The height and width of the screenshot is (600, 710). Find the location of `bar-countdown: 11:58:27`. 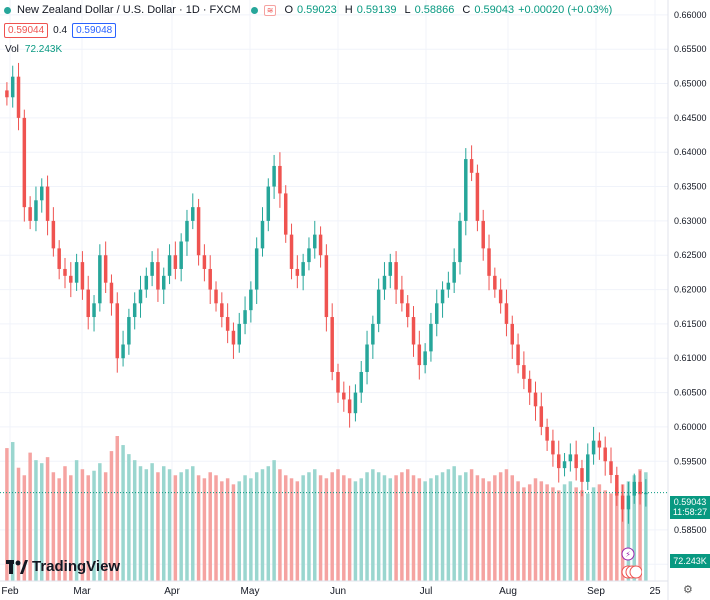

bar-countdown: 11:58:27 is located at coordinates (690, 512).